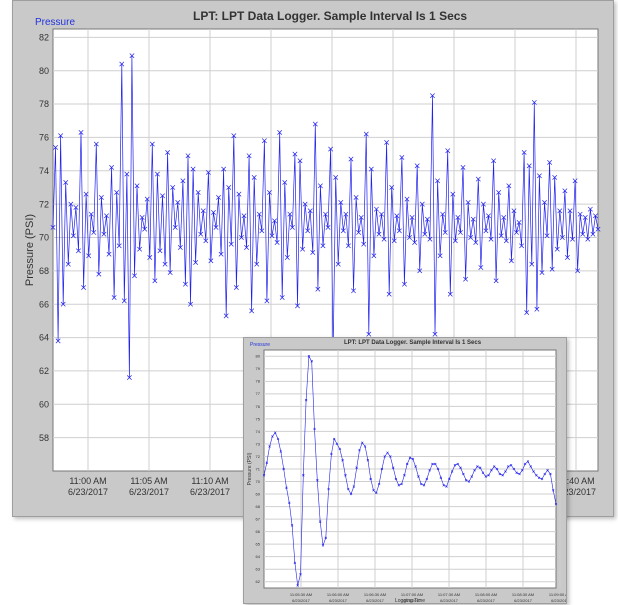 The height and width of the screenshot is (605, 618). I want to click on inset-y-tick-label: 70, so click(258, 481).